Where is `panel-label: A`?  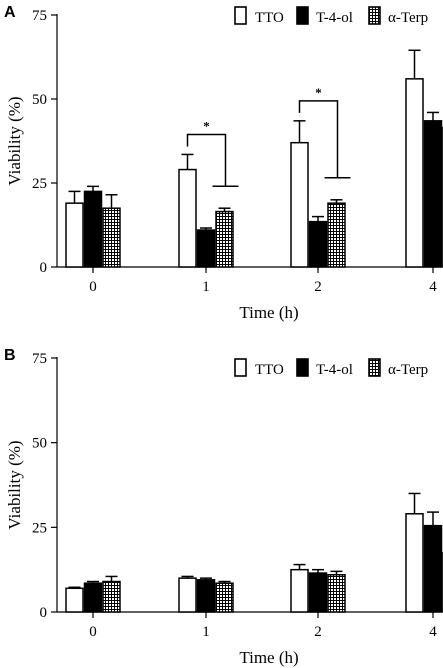
panel-label: A is located at coordinates (10, 12).